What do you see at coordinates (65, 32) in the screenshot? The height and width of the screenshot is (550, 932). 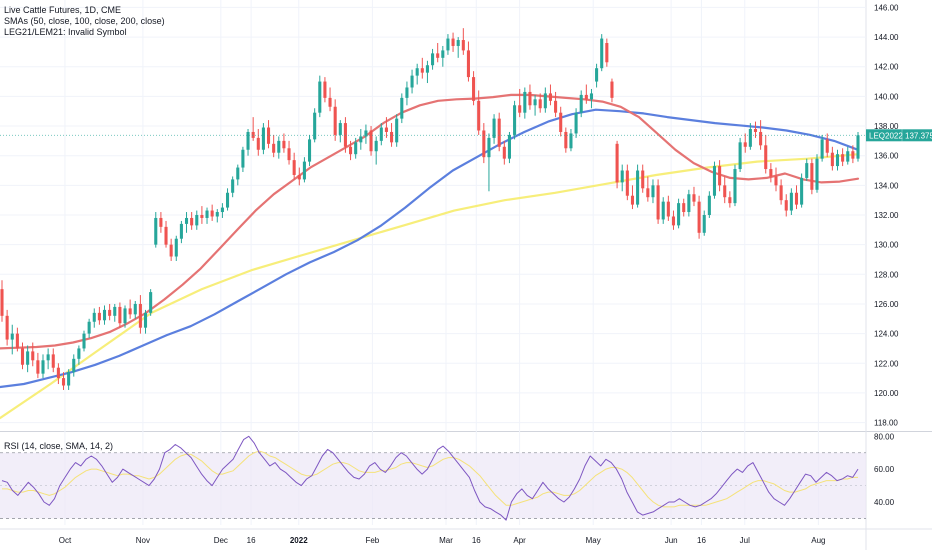 I see `spread-indicator-label: LEG21/LEM21: Invalid Symbol` at bounding box center [65, 32].